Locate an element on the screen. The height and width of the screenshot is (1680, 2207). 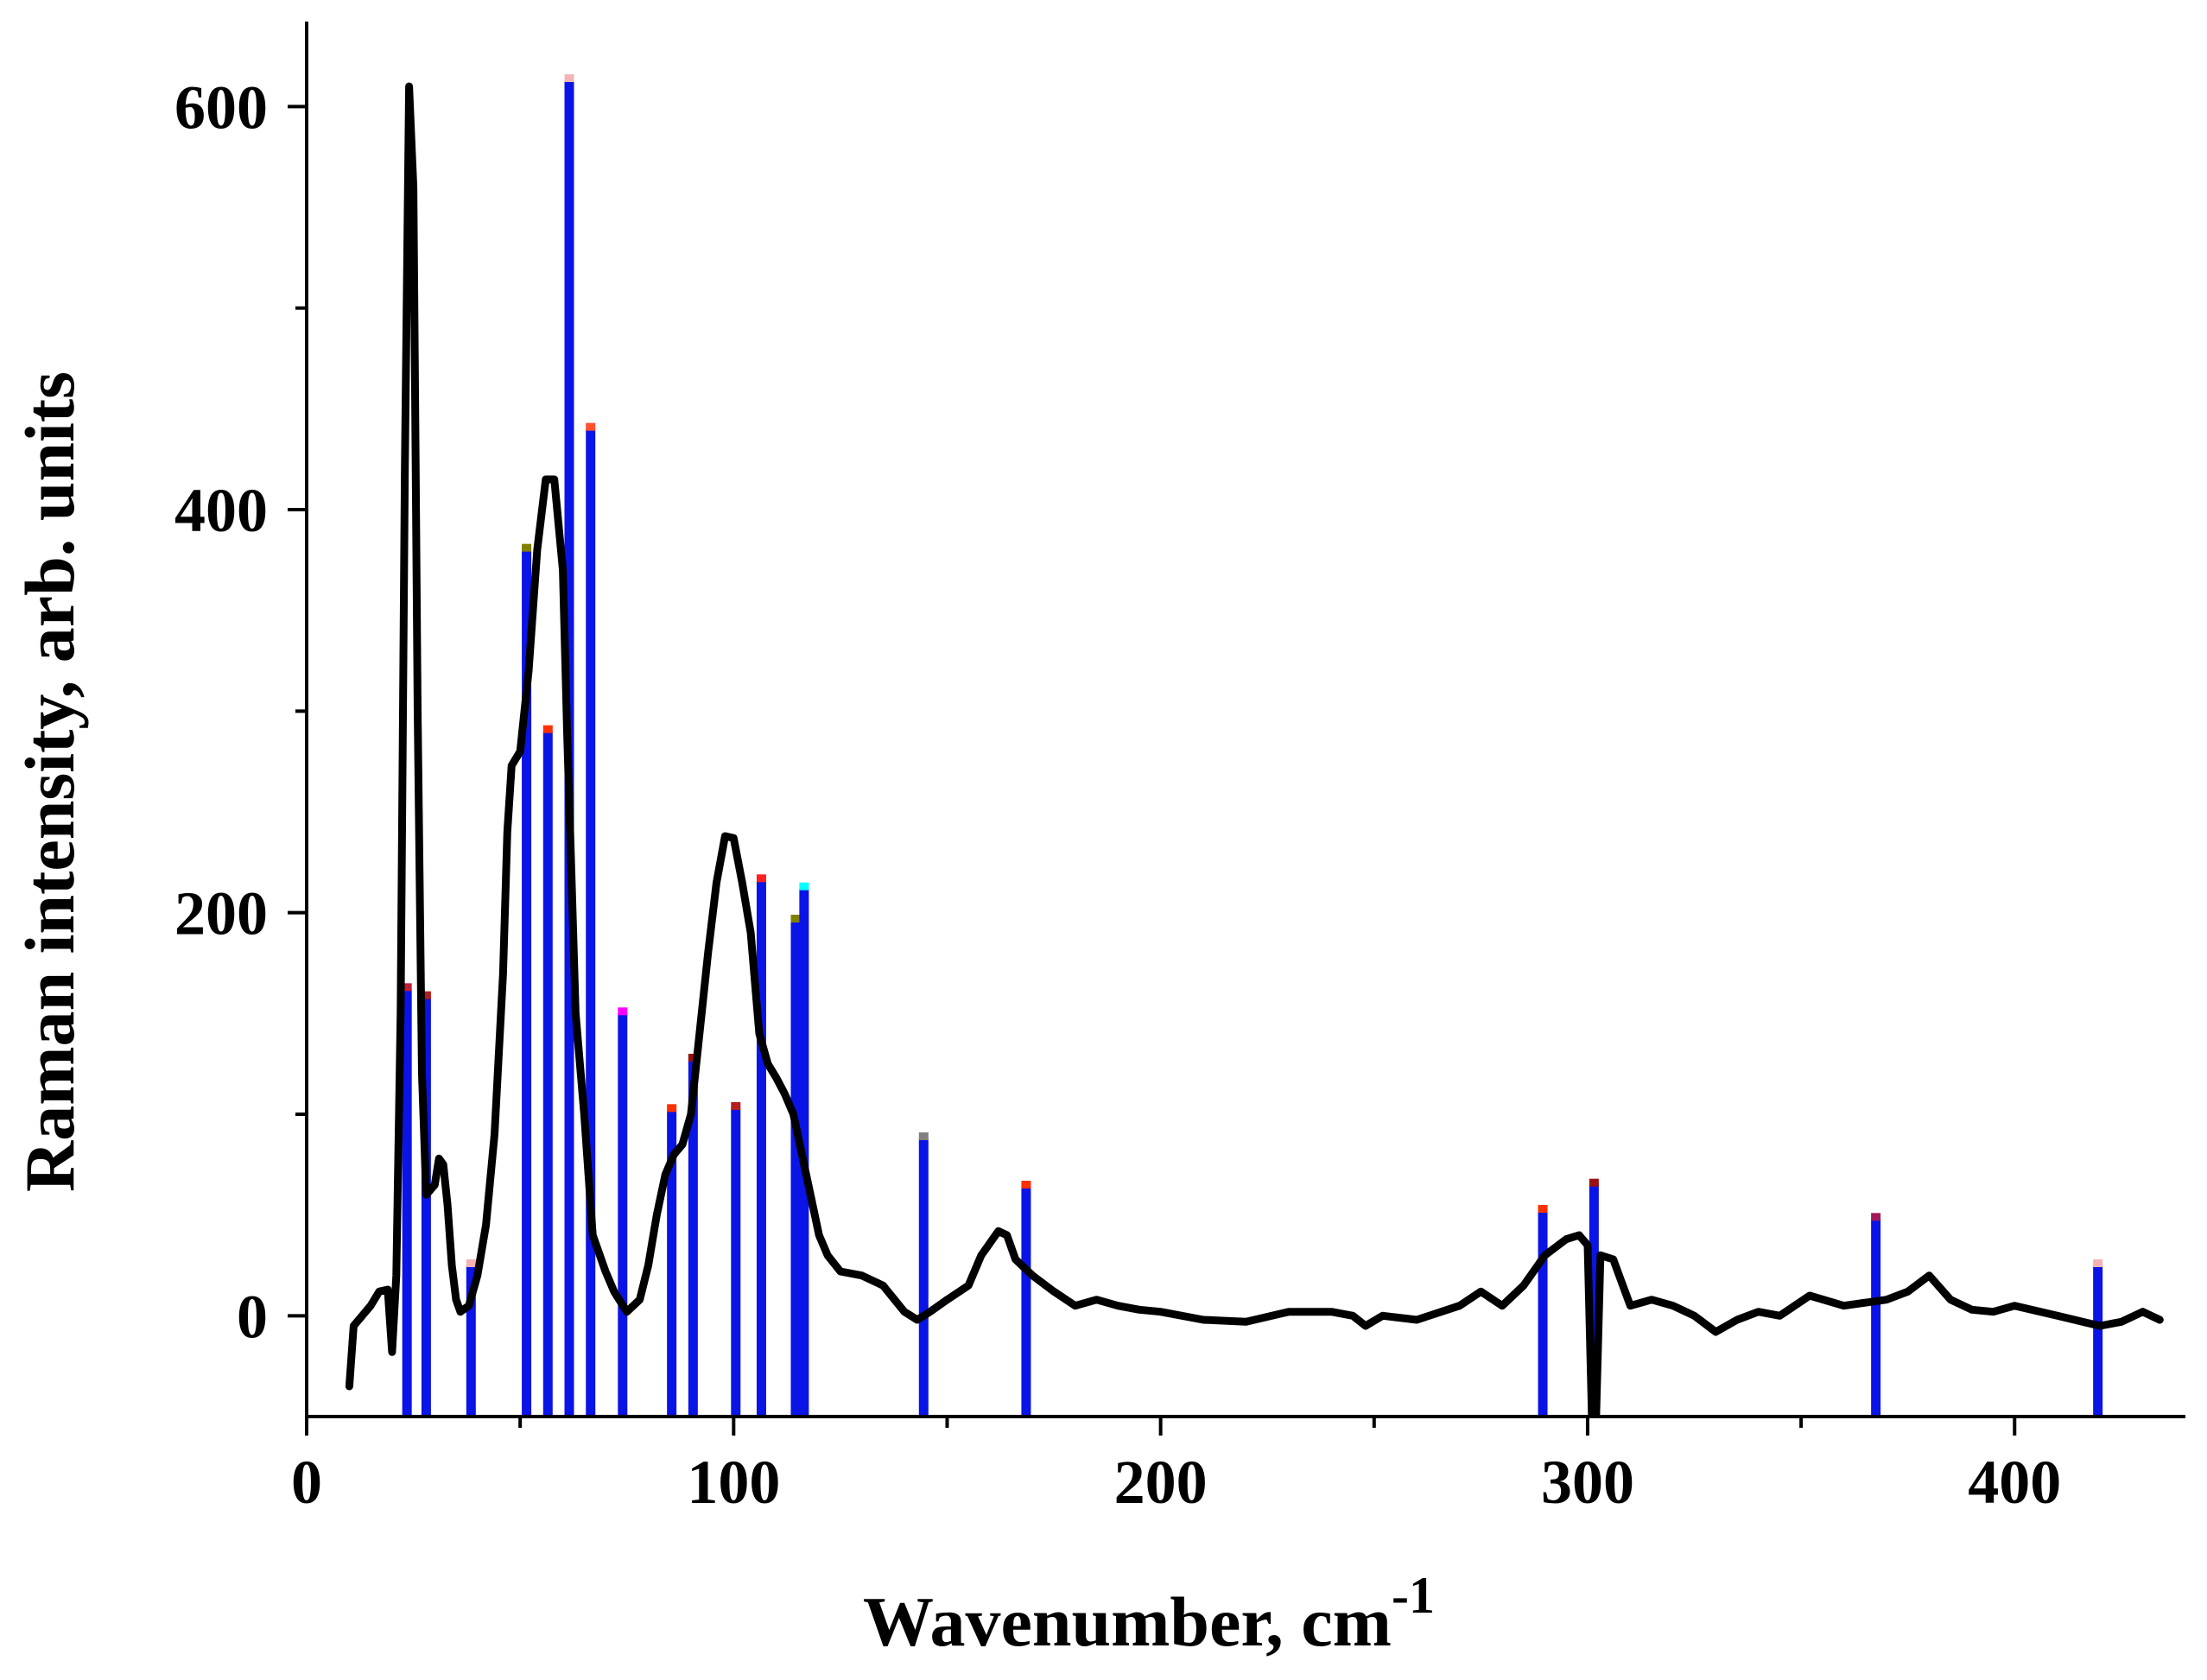
x-tick-label: 0 is located at coordinates (307, 1483).